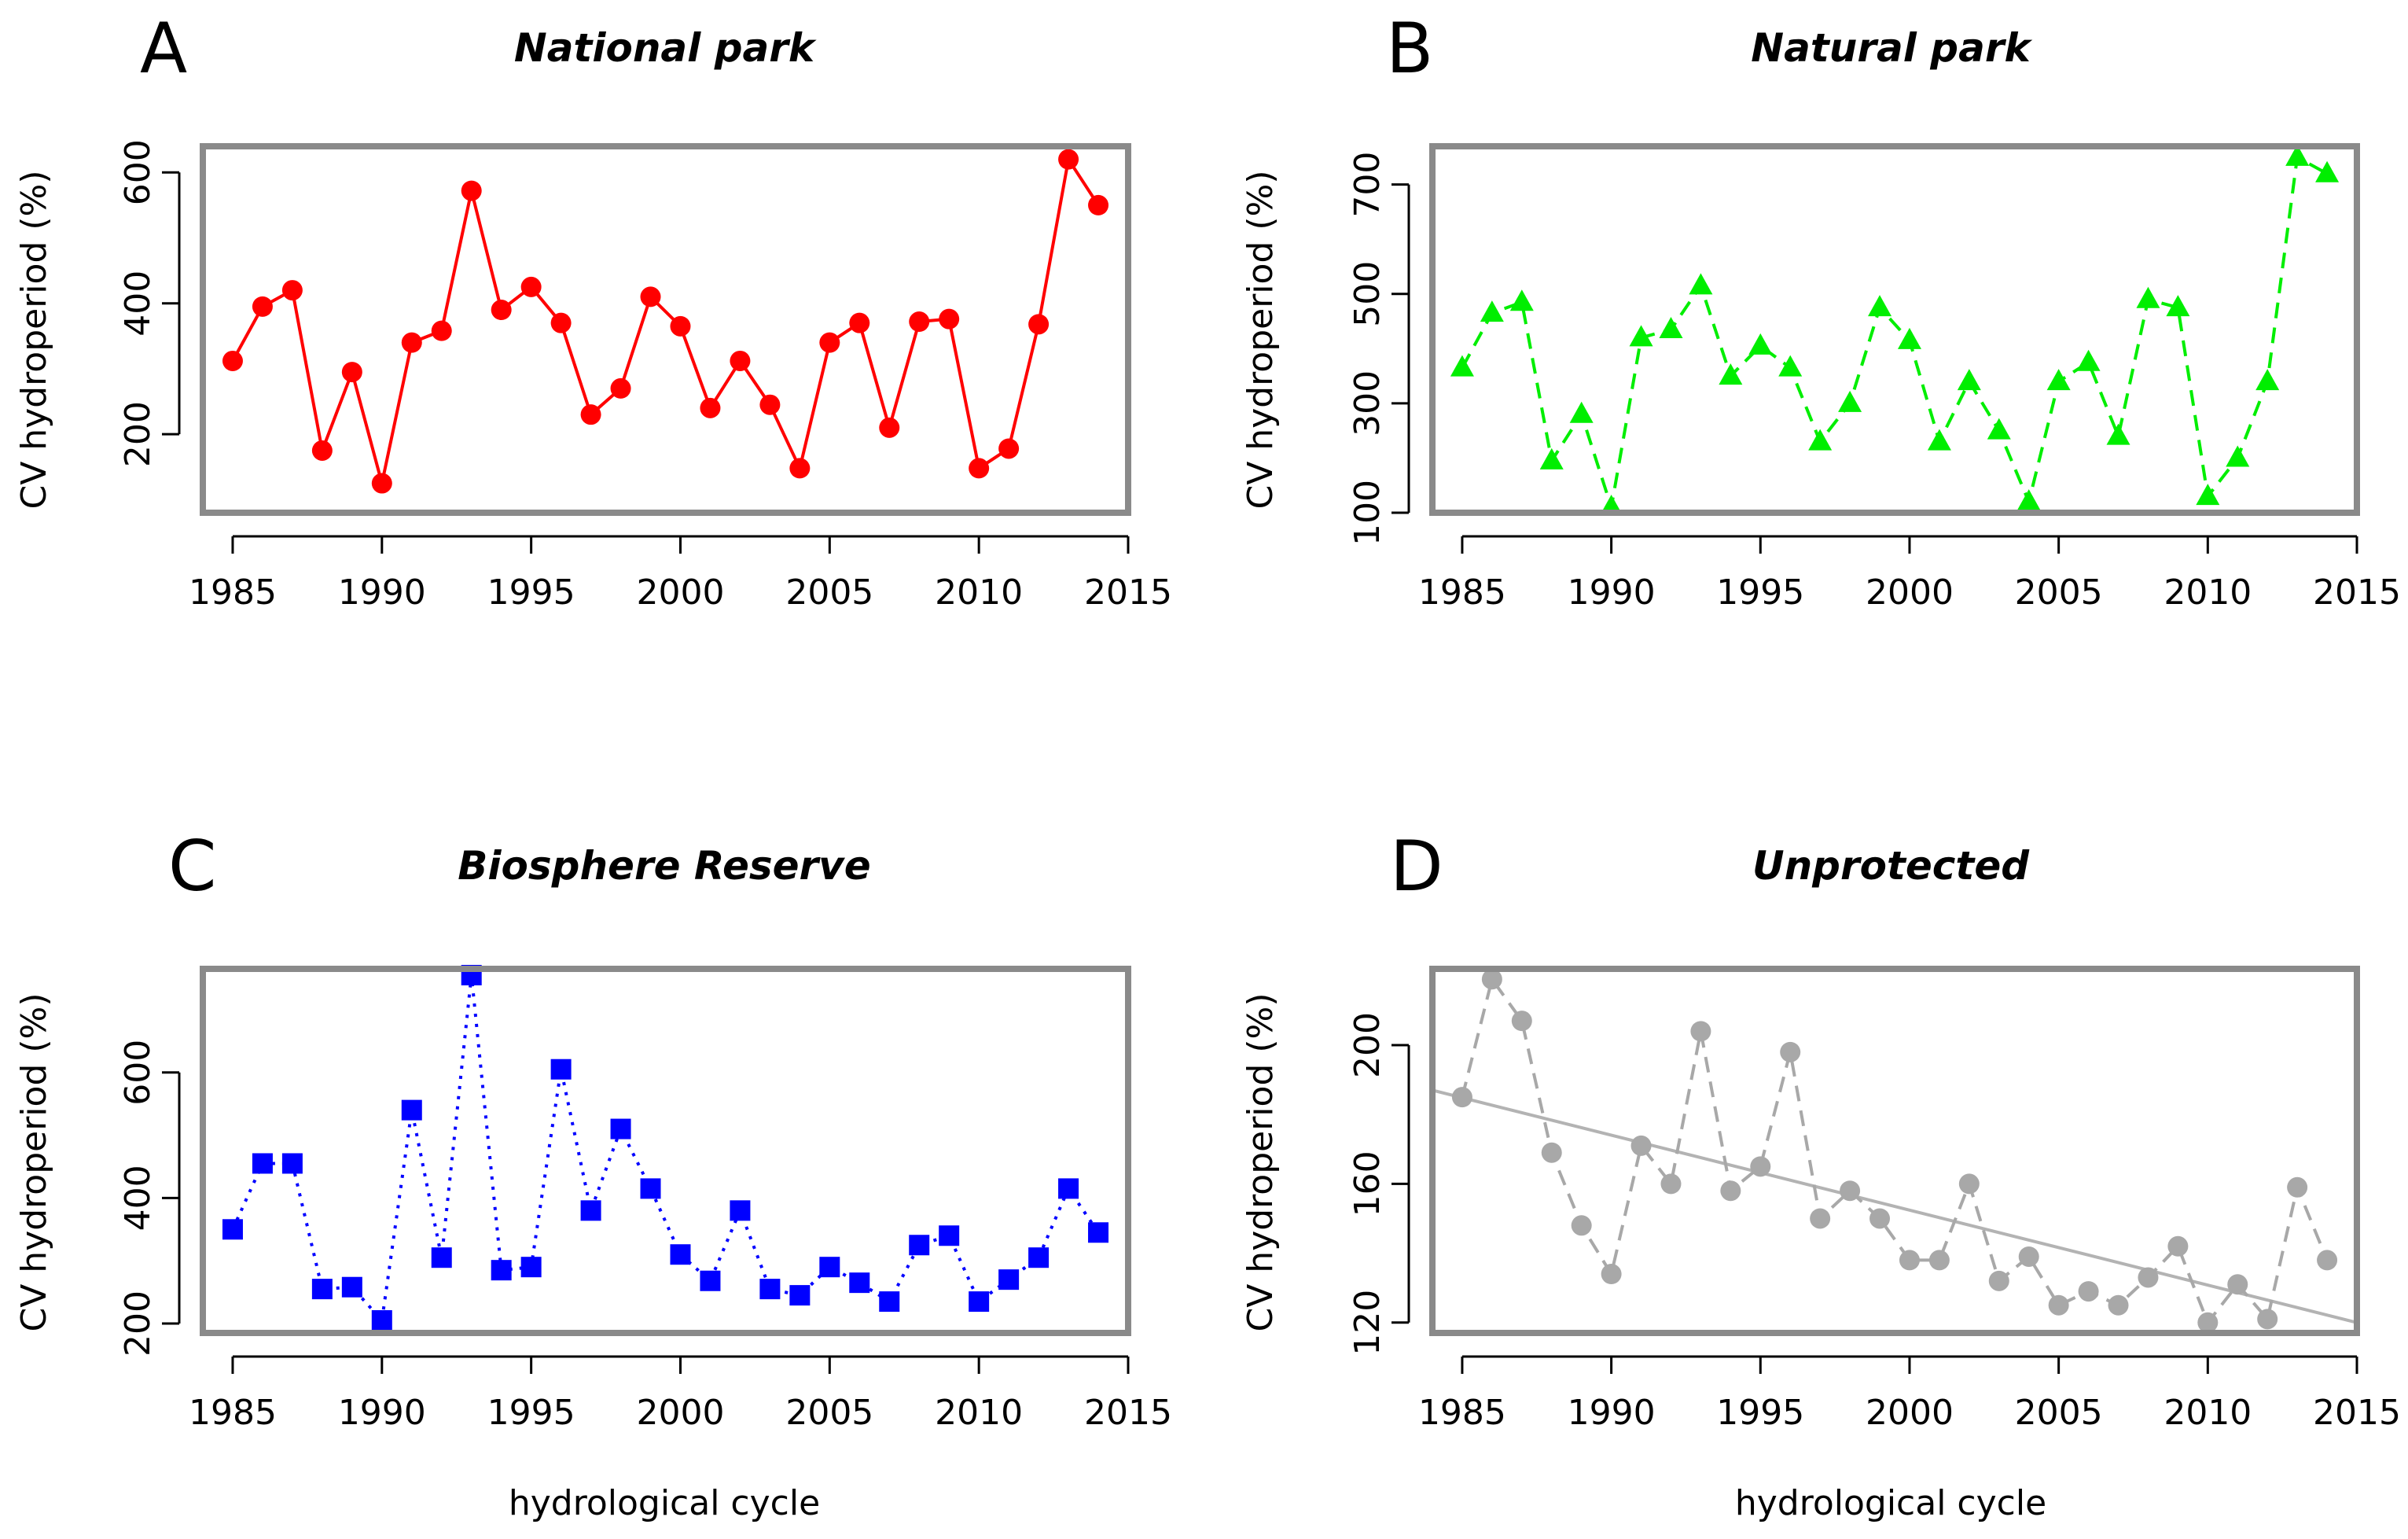  I want to click on panel-letter: D, so click(1417, 866).